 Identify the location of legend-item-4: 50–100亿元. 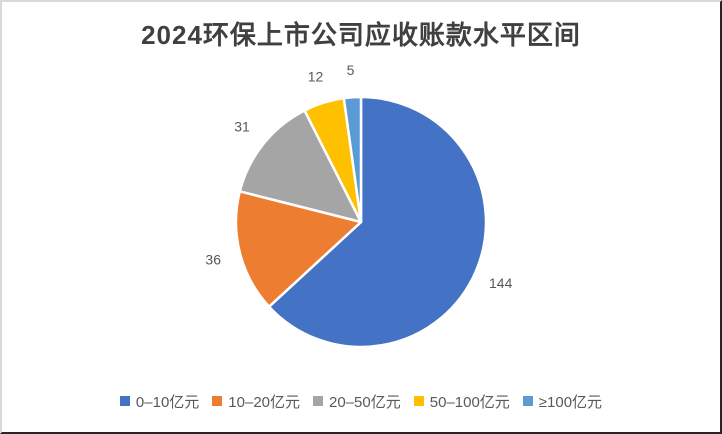
(461, 401).